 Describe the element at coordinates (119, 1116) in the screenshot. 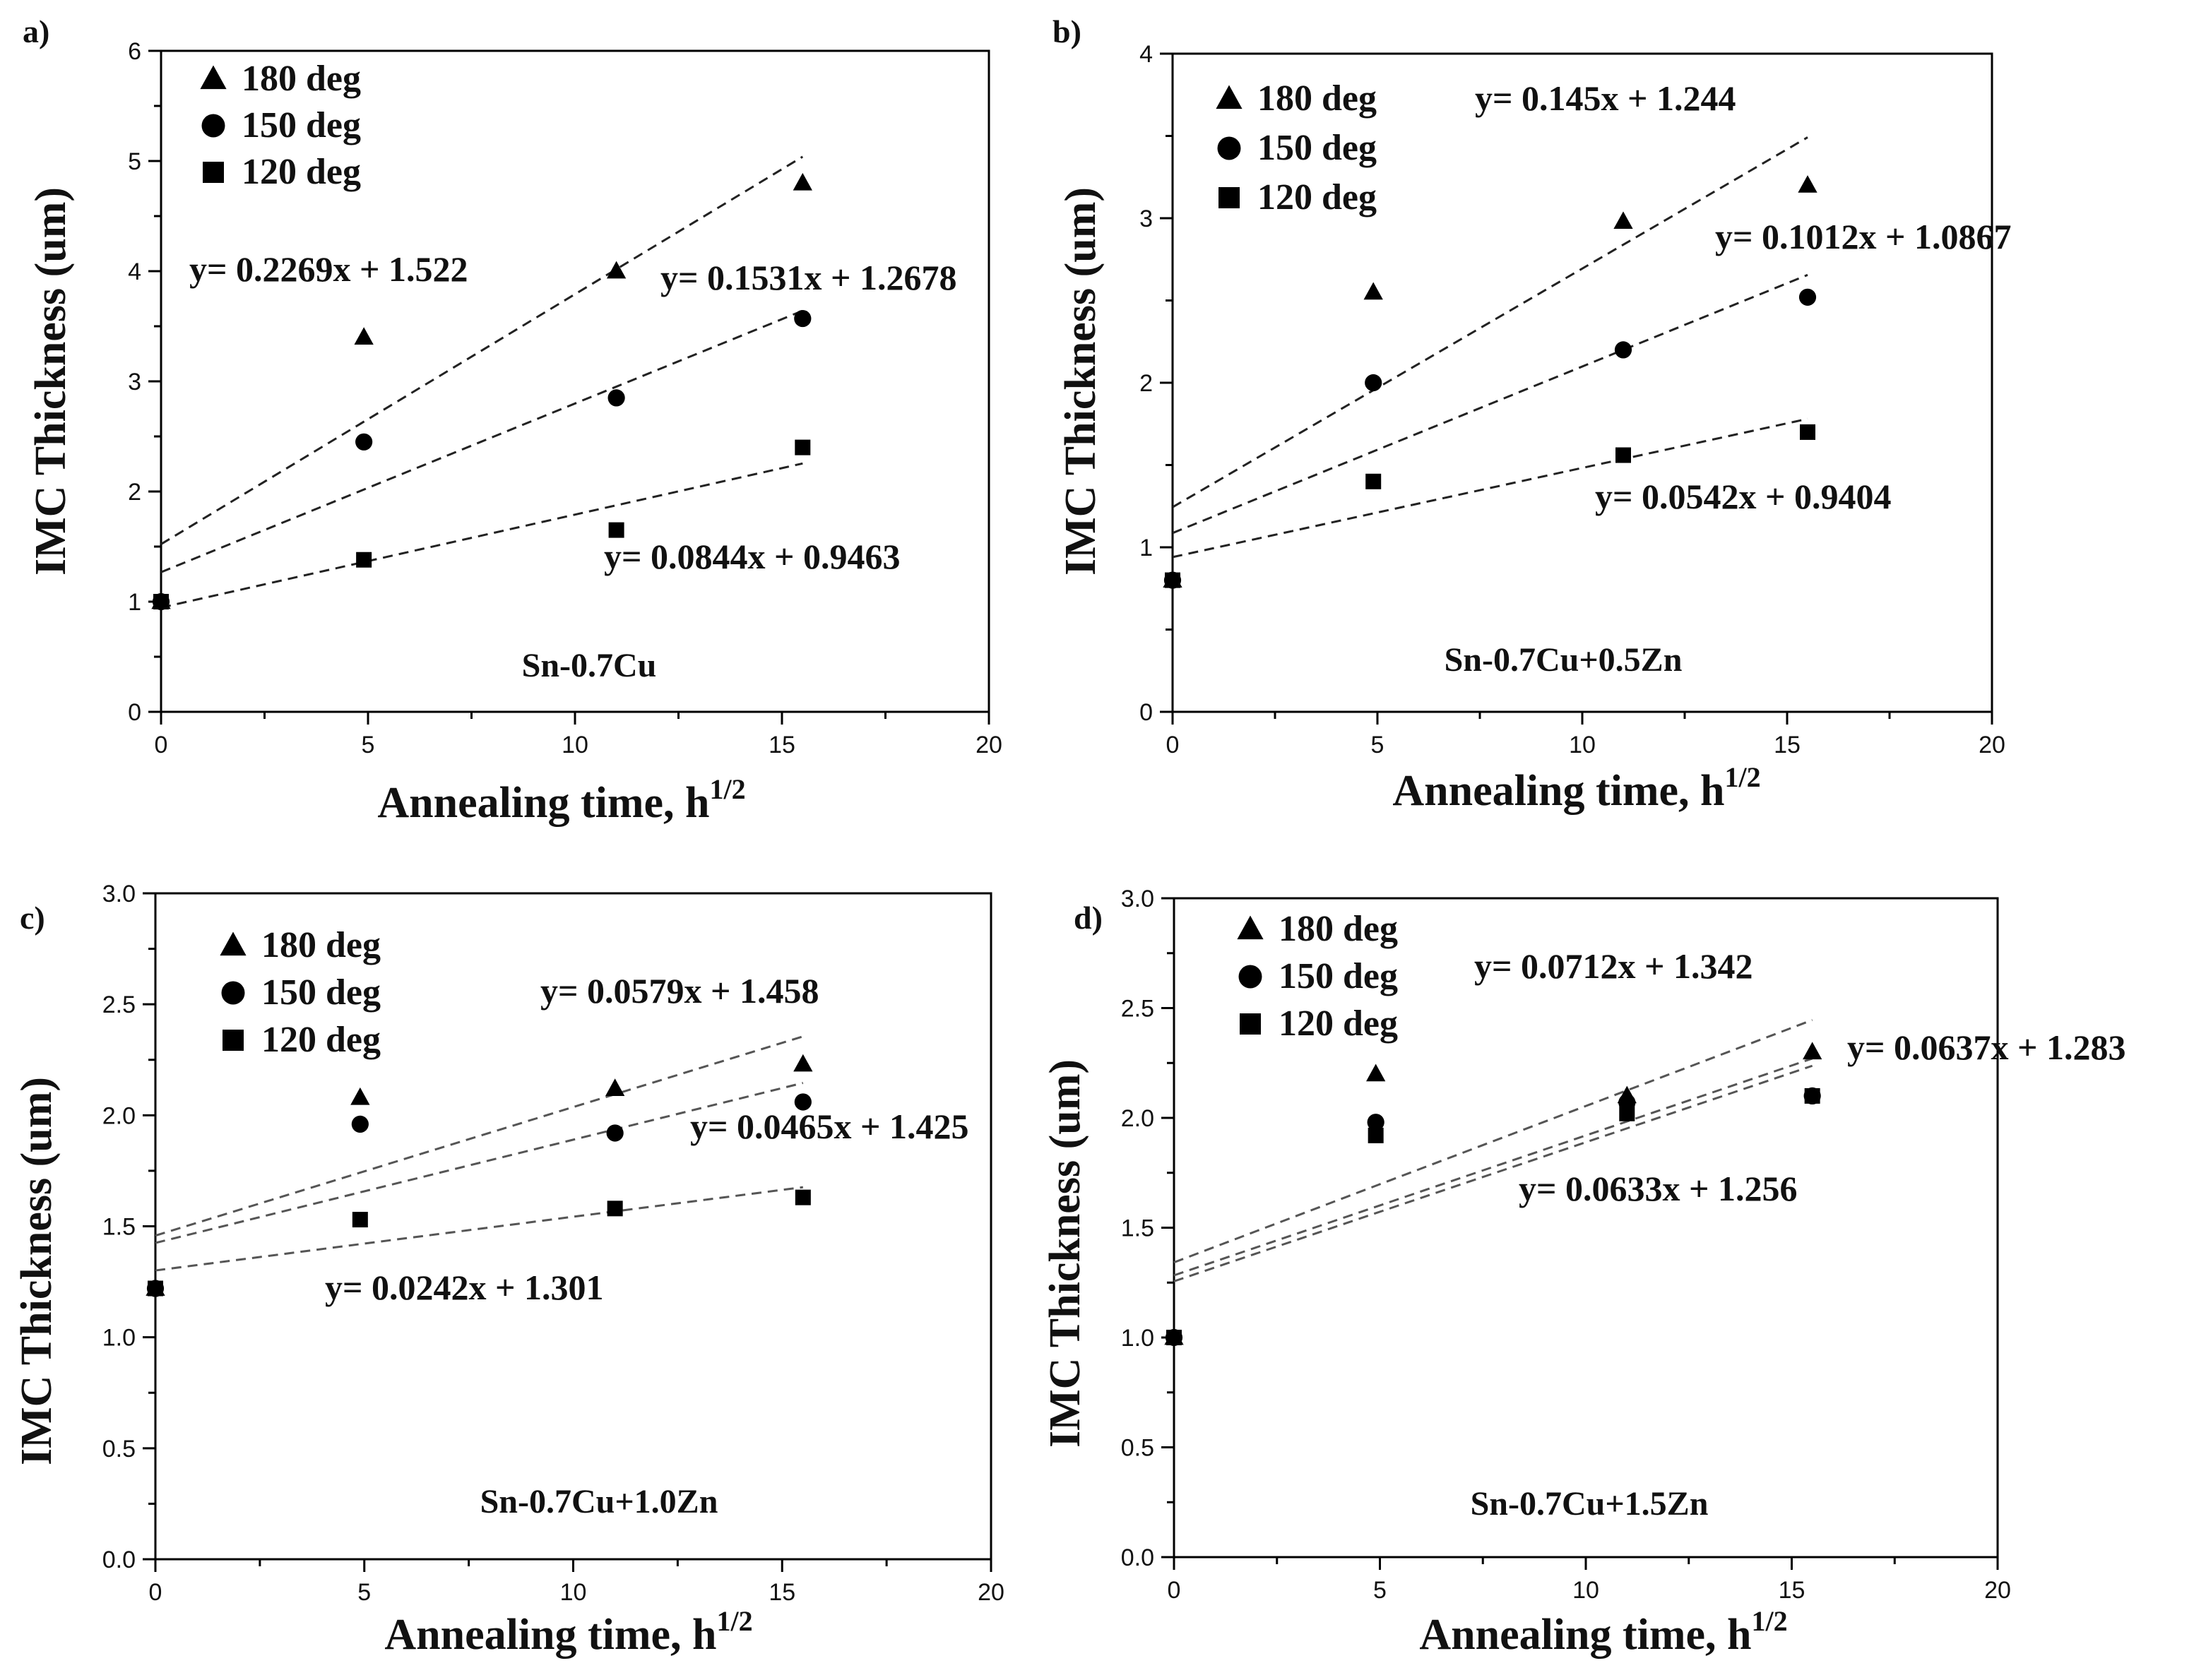

I see `y-tick-label: 2.0` at that location.